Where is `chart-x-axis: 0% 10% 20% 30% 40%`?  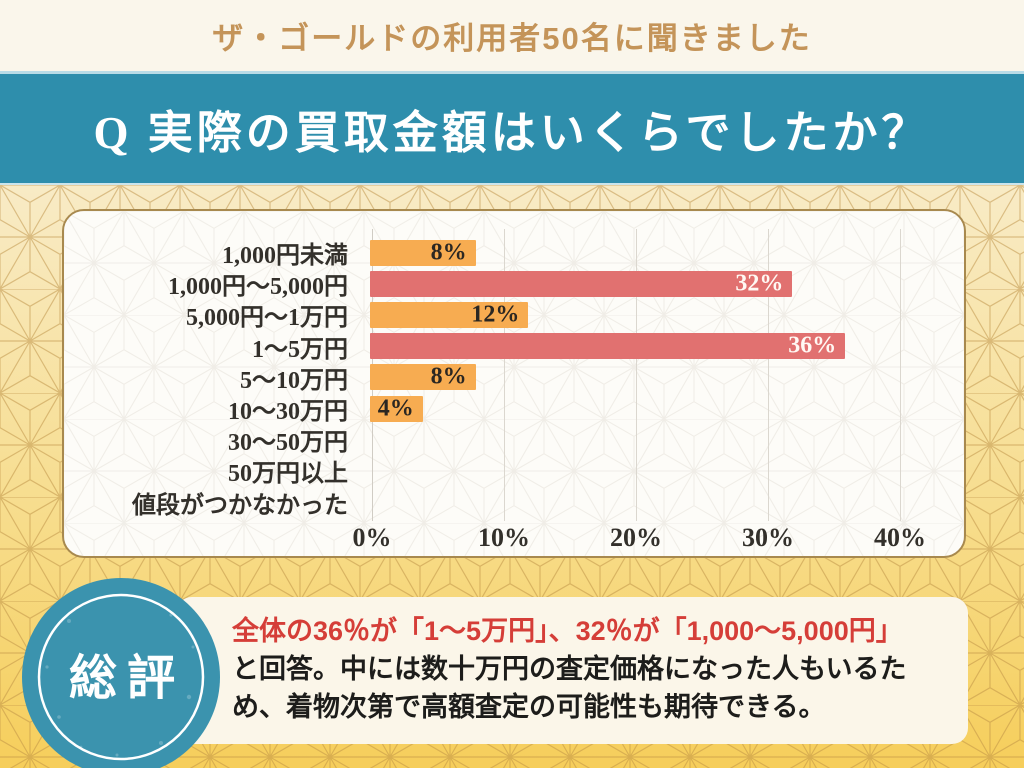
chart-x-axis: 0% 10% 20% 30% 40% is located at coordinates (640, 539).